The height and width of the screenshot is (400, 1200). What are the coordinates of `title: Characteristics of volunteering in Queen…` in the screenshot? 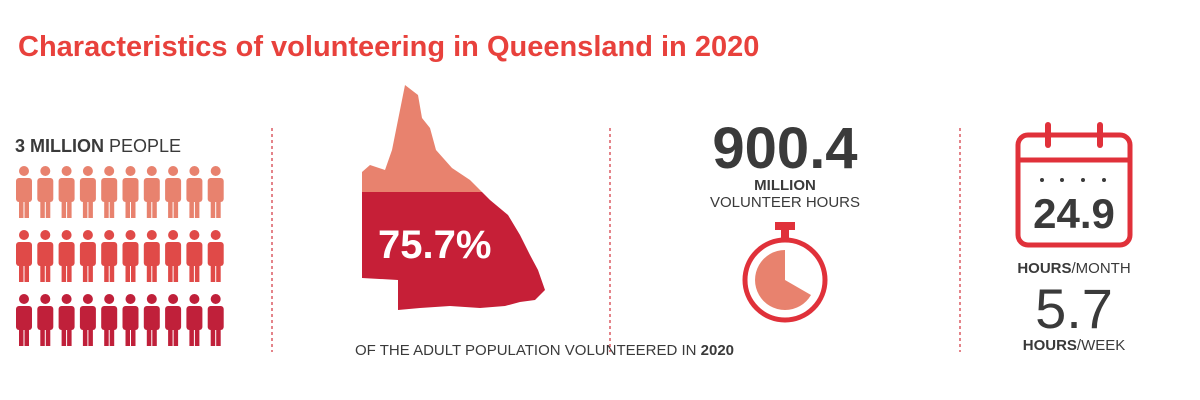 It's located at (388, 47).